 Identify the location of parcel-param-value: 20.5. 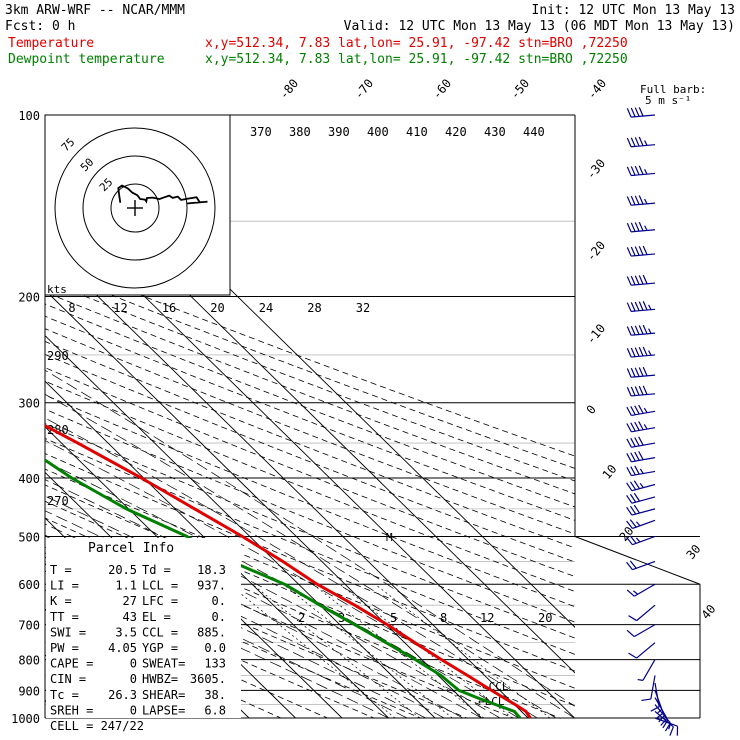
(122, 570).